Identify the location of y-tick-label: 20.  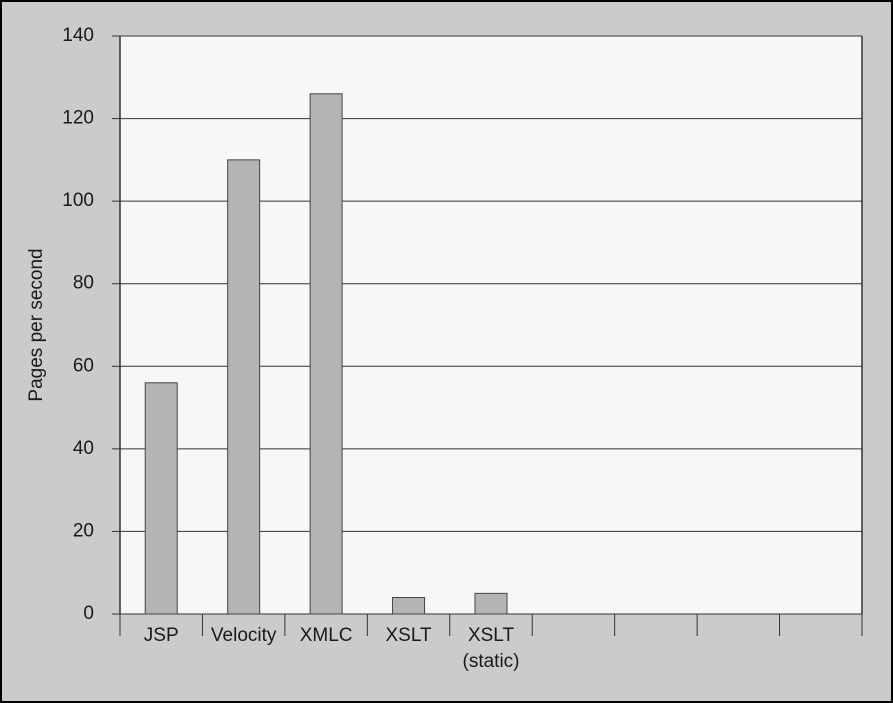
(83, 530).